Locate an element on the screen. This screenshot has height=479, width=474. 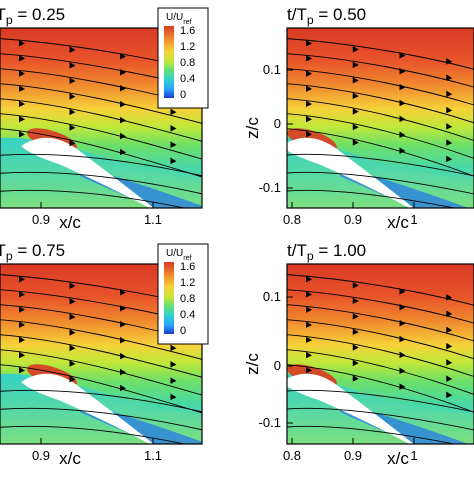
y-tick-label: 0 is located at coordinates (277, 123).